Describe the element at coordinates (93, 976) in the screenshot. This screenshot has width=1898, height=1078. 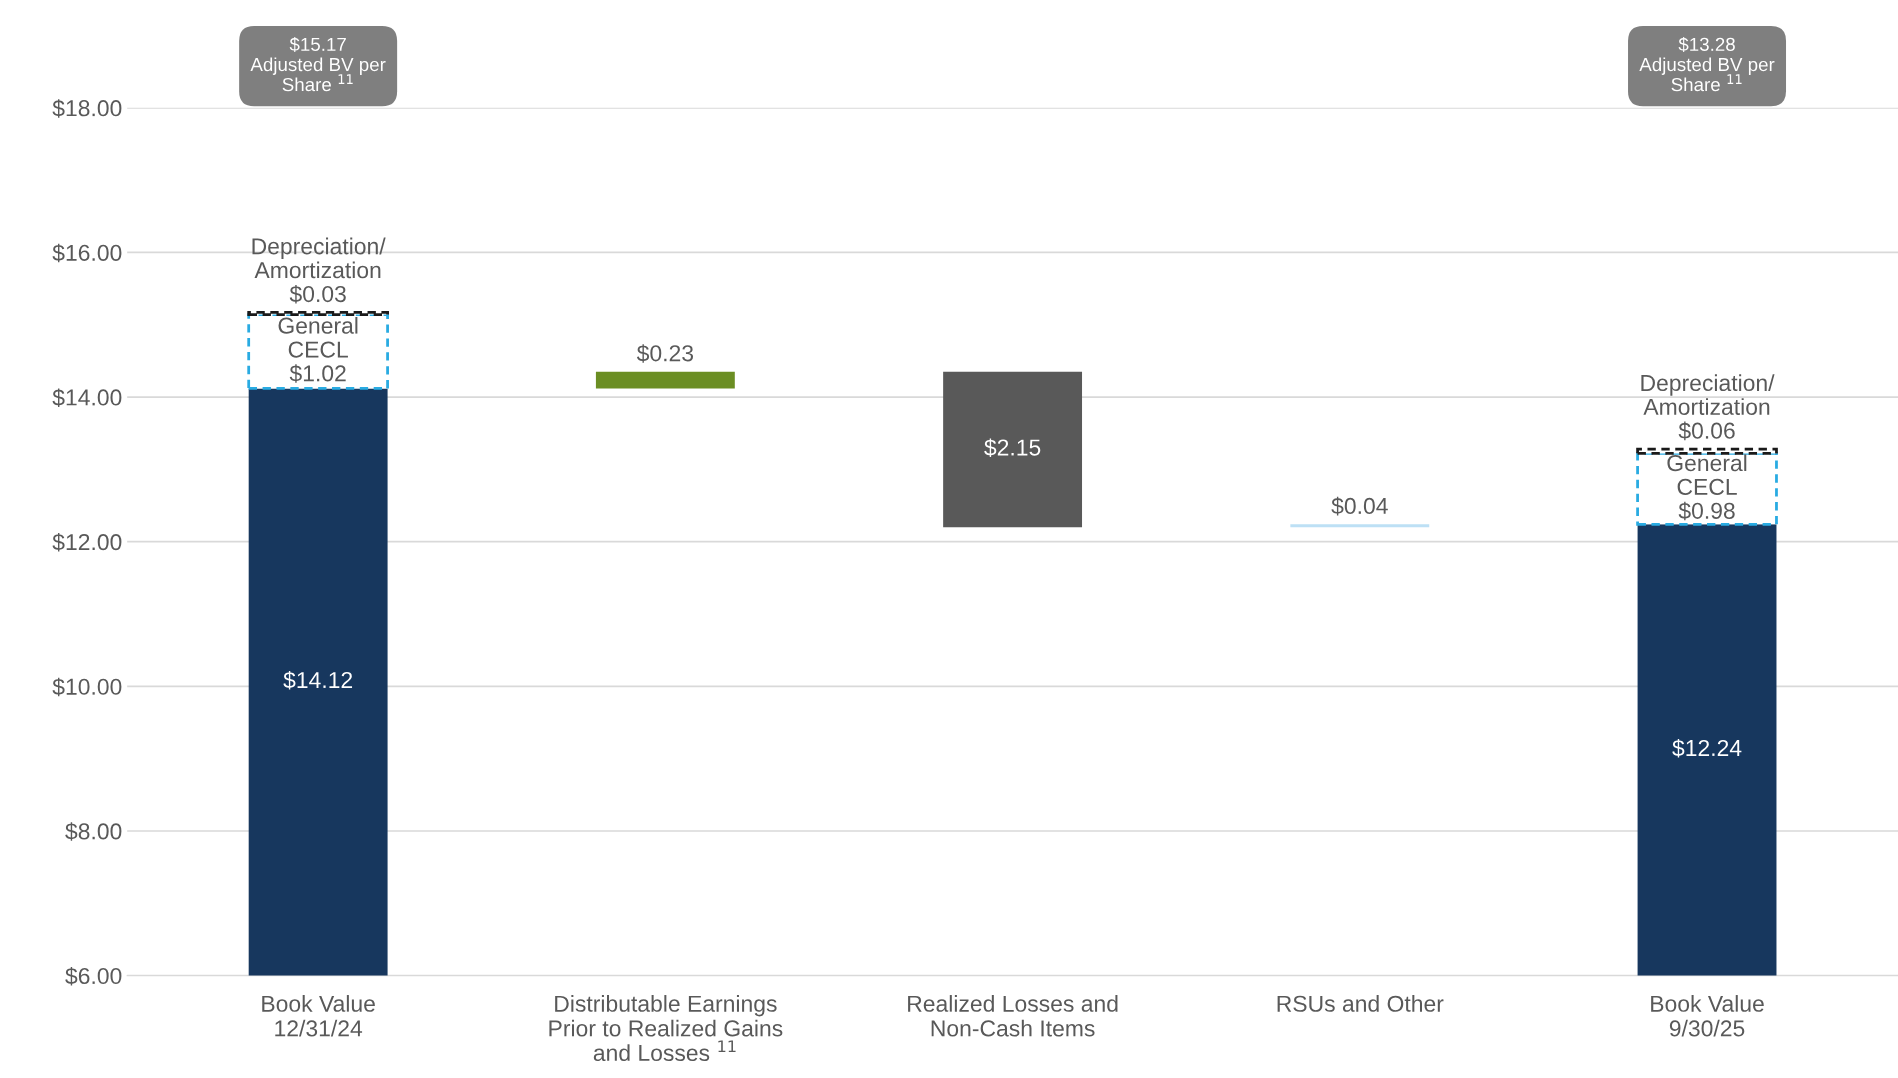
I see `y-tick-label: $6.00` at that location.